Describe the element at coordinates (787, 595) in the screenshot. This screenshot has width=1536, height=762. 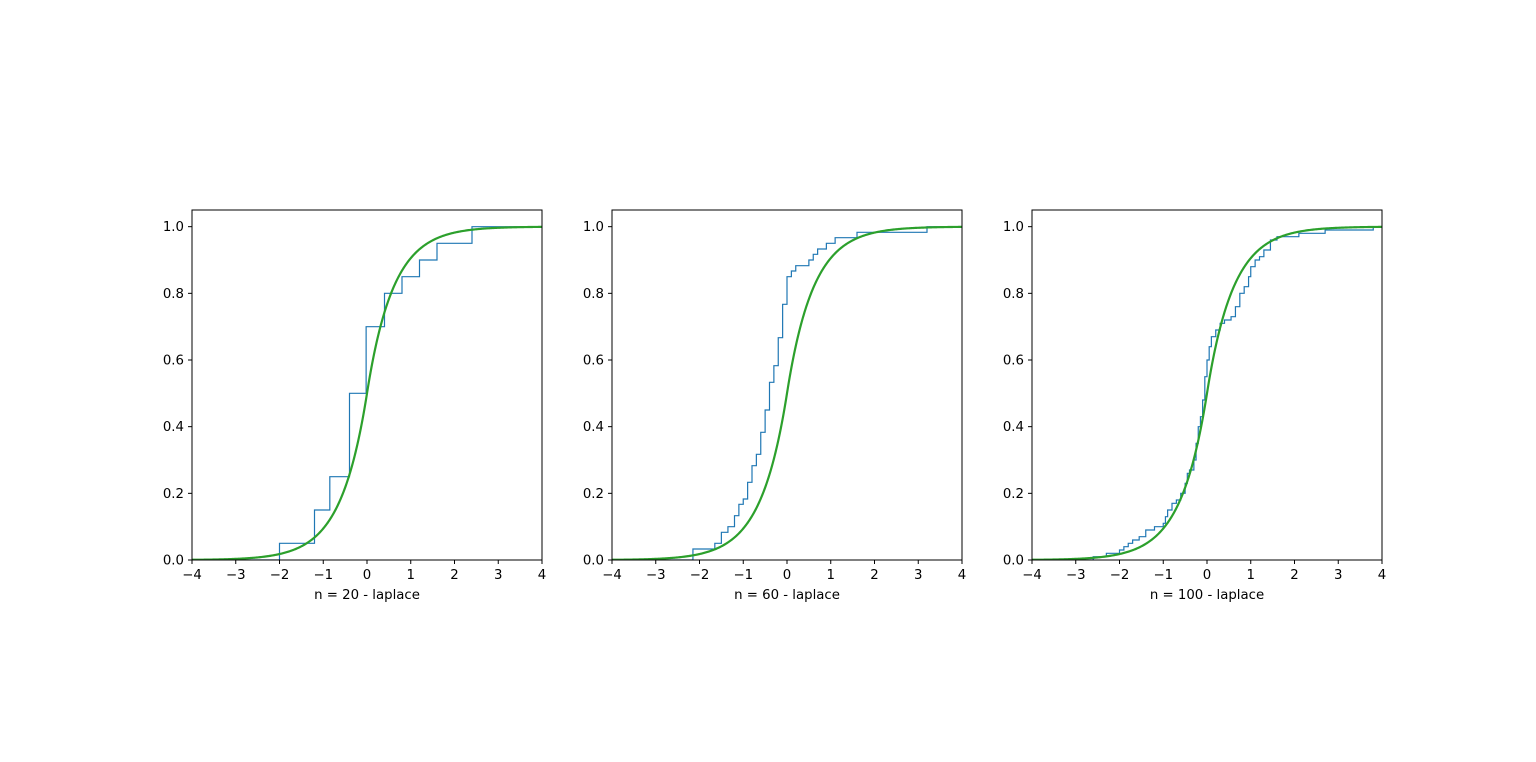
I see `x-axis-label: n = 60 - laplace` at that location.